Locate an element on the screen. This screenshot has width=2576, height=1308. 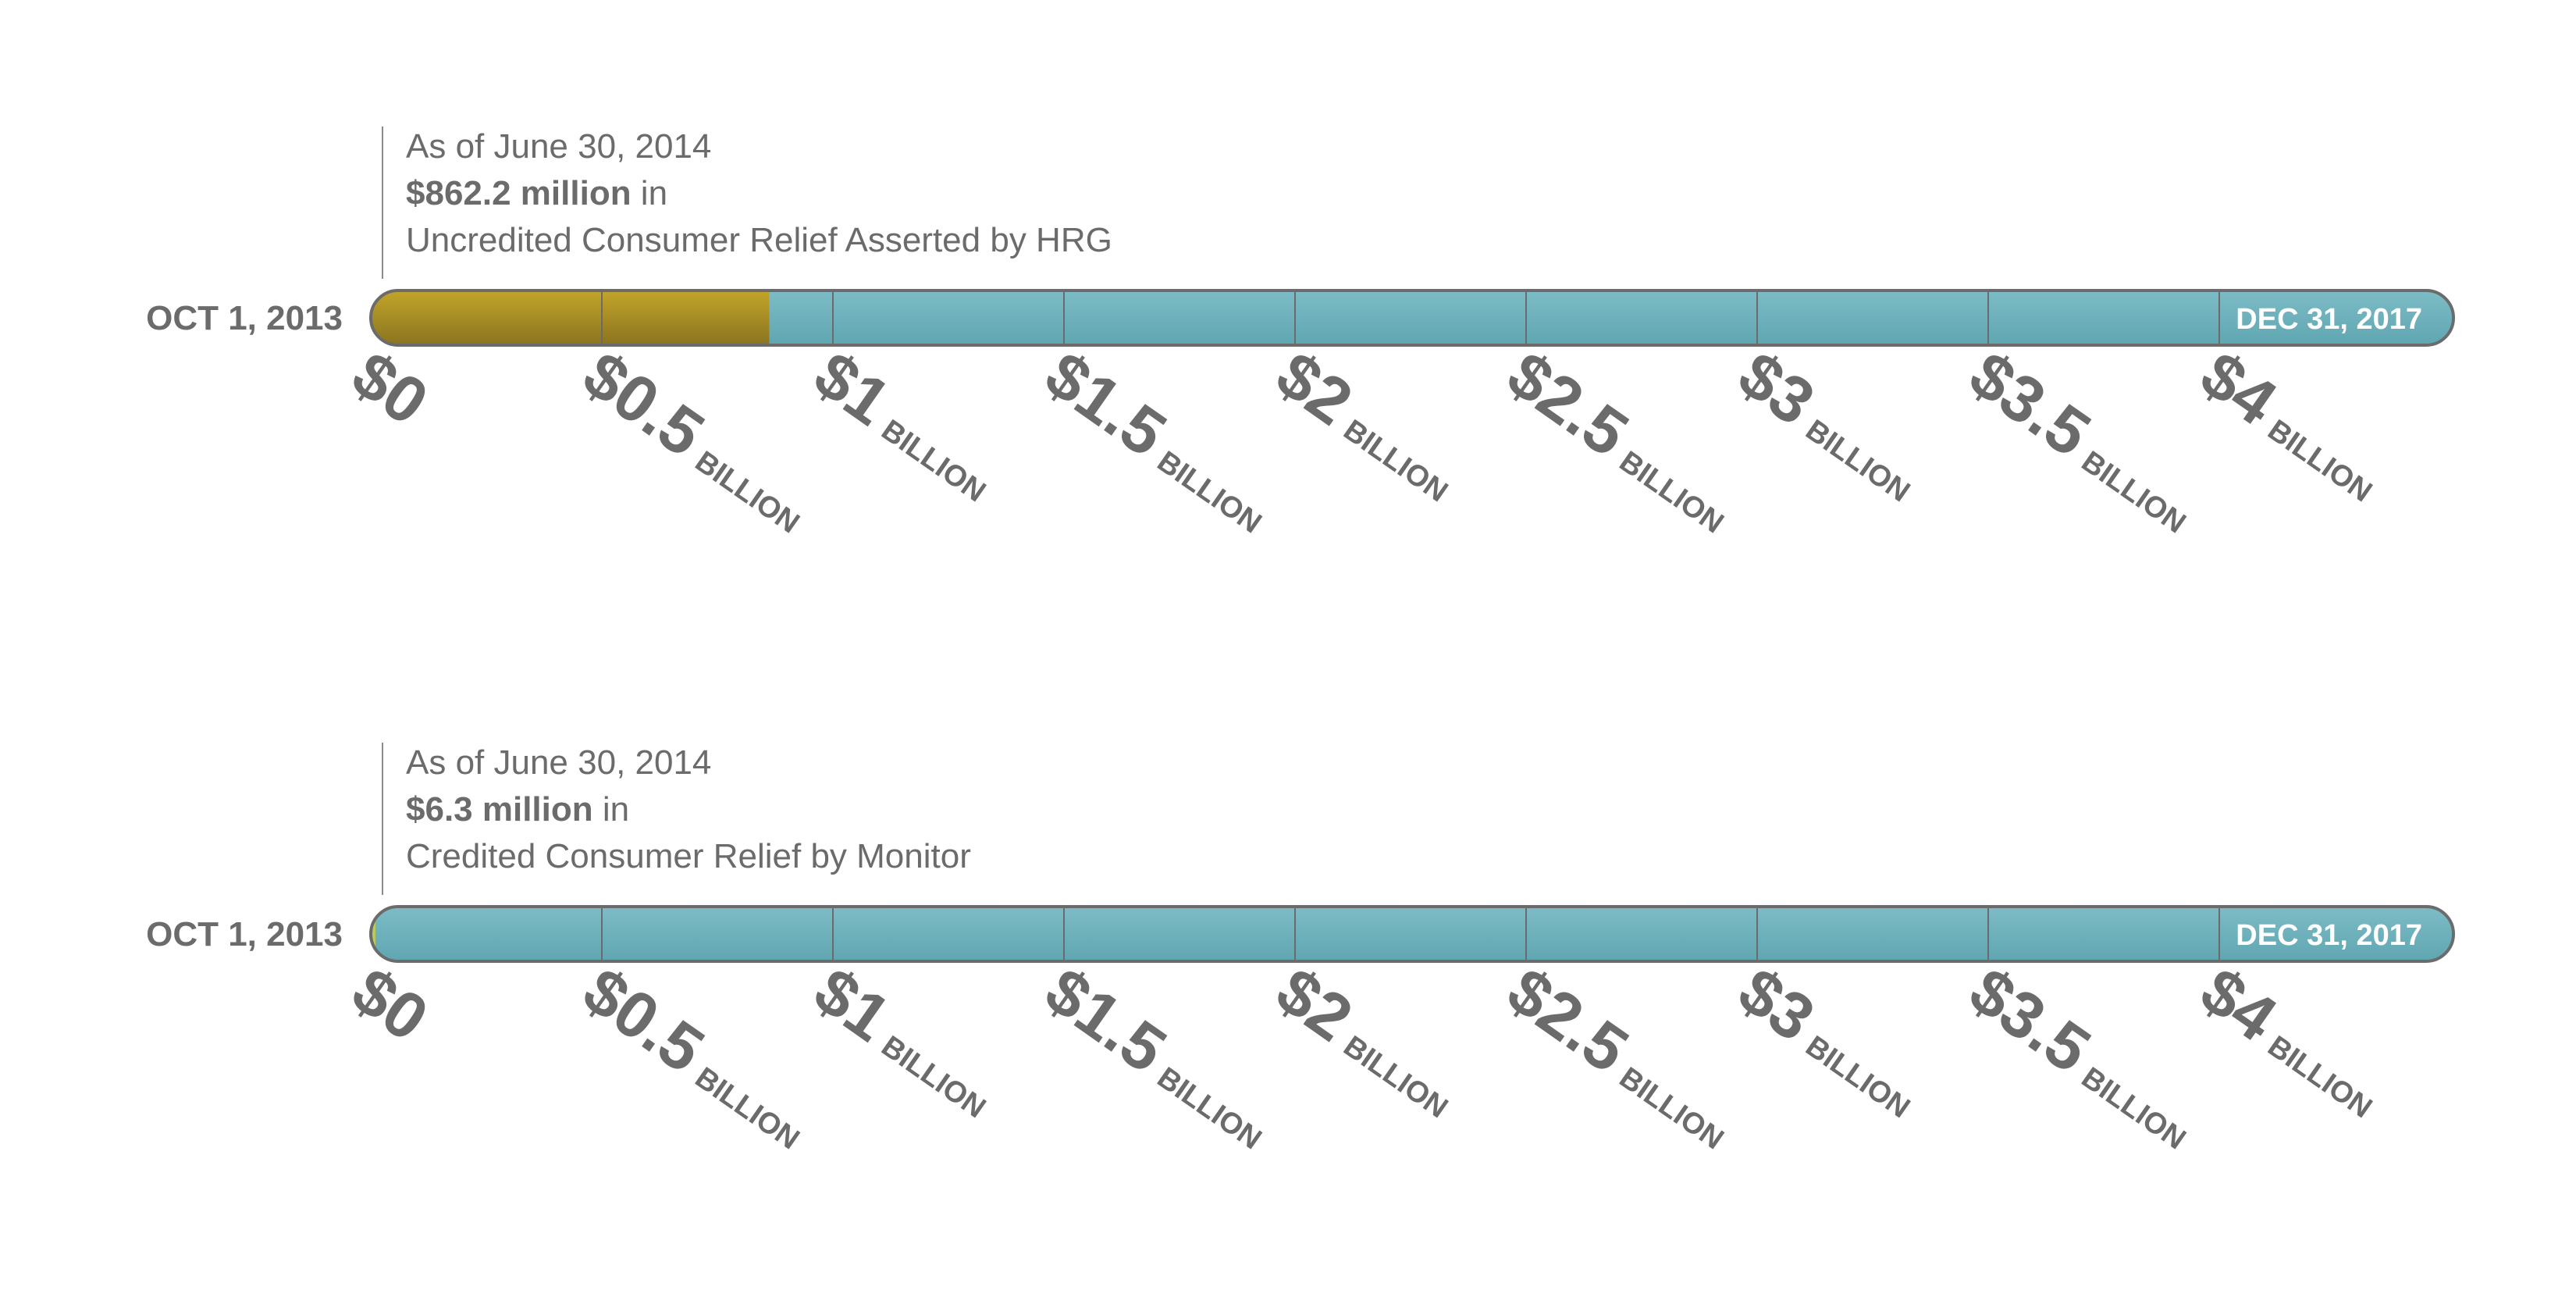
note-amount: $6.3 million is located at coordinates (499, 809).